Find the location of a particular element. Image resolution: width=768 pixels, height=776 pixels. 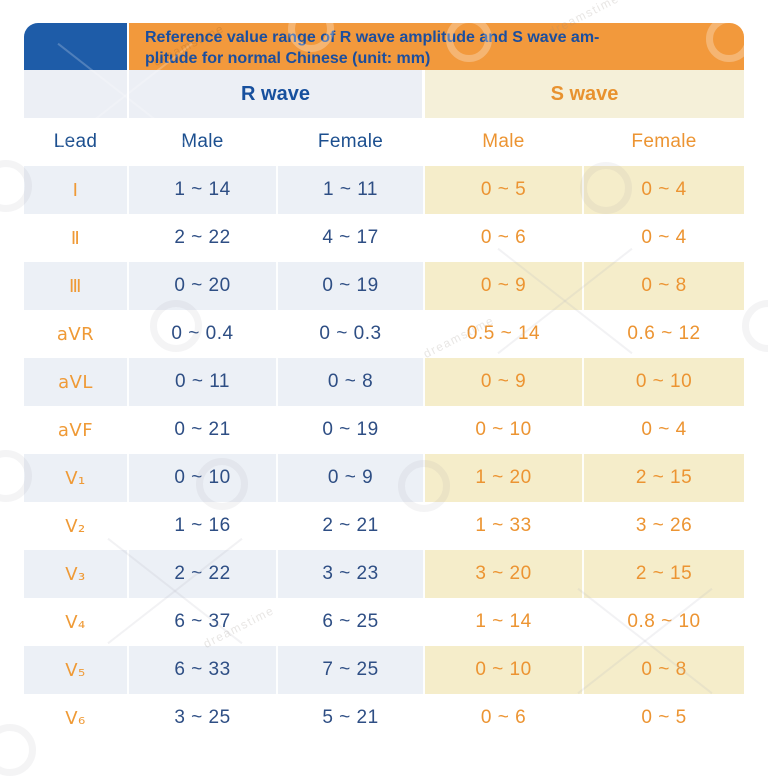

lead-cell: aVR is located at coordinates (76, 334).